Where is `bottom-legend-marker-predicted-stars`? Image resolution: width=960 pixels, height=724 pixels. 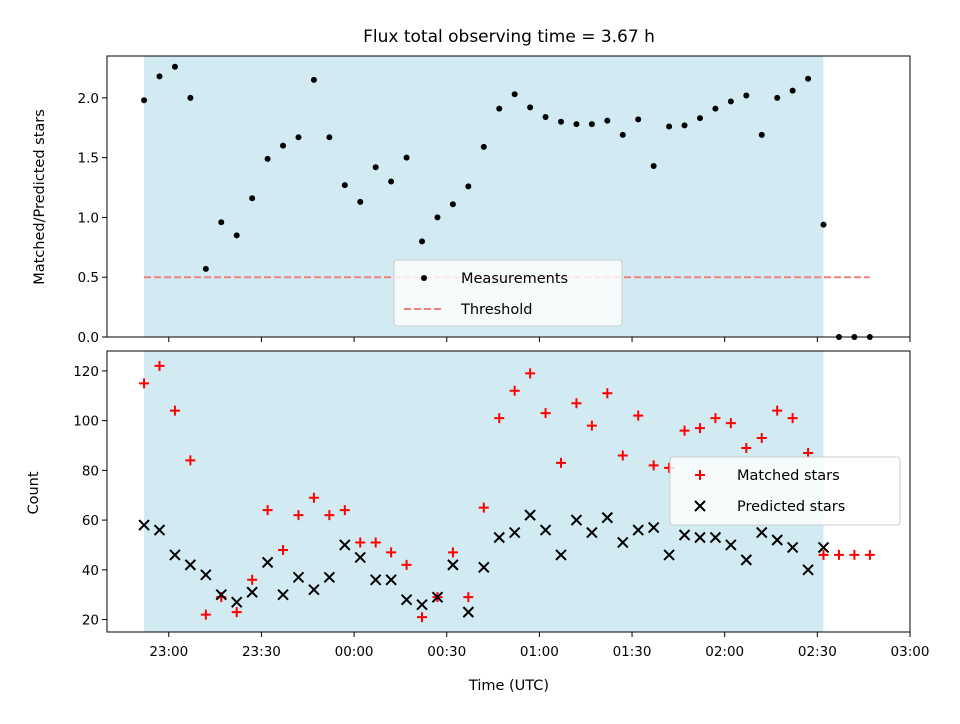 bottom-legend-marker-predicted-stars is located at coordinates (700, 506).